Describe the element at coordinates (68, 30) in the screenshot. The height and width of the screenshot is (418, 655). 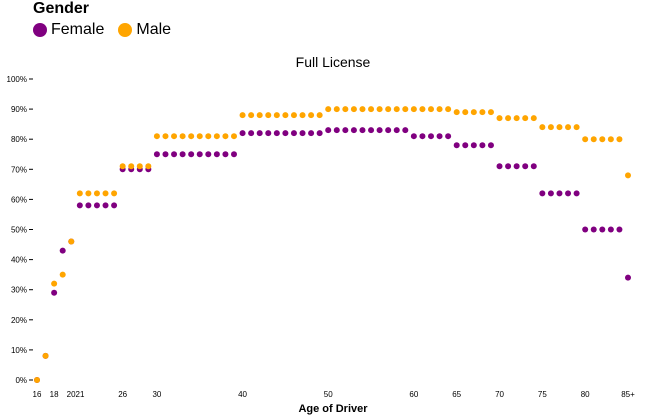
I see `legend-item-female: Female` at that location.